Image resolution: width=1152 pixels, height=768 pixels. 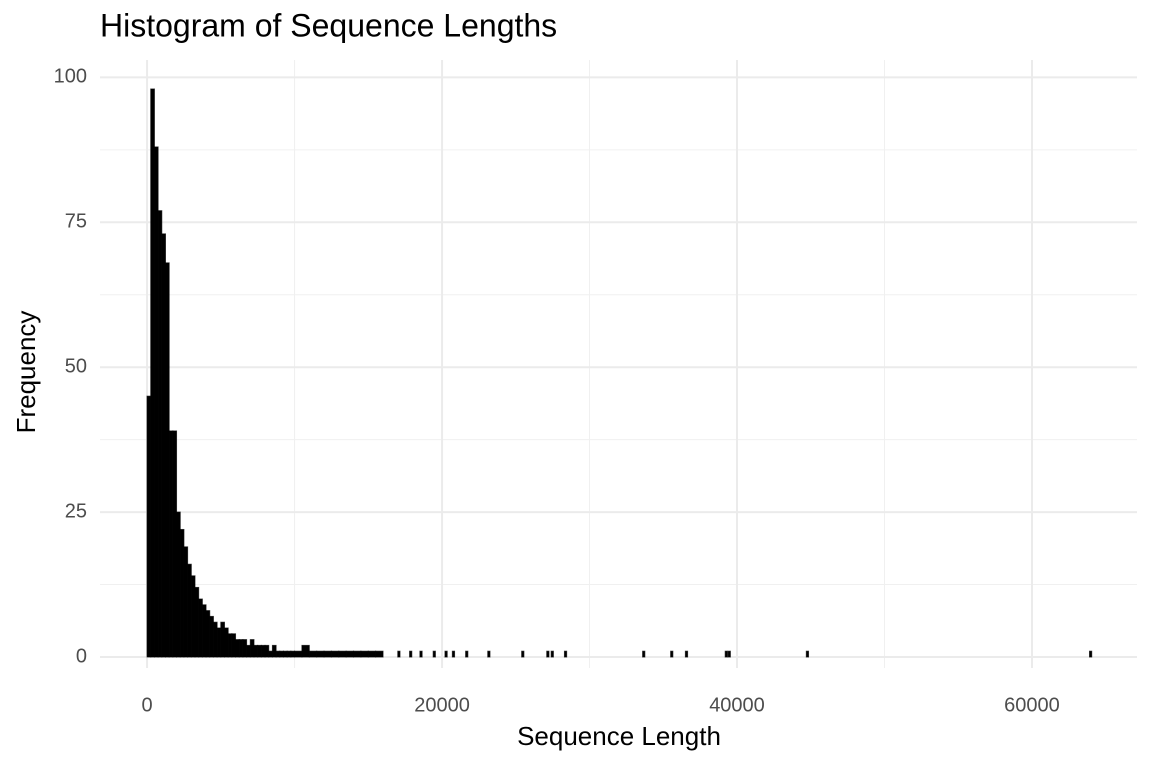 What do you see at coordinates (26, 372) in the screenshot?
I see `y-axis-title: Frequency` at bounding box center [26, 372].